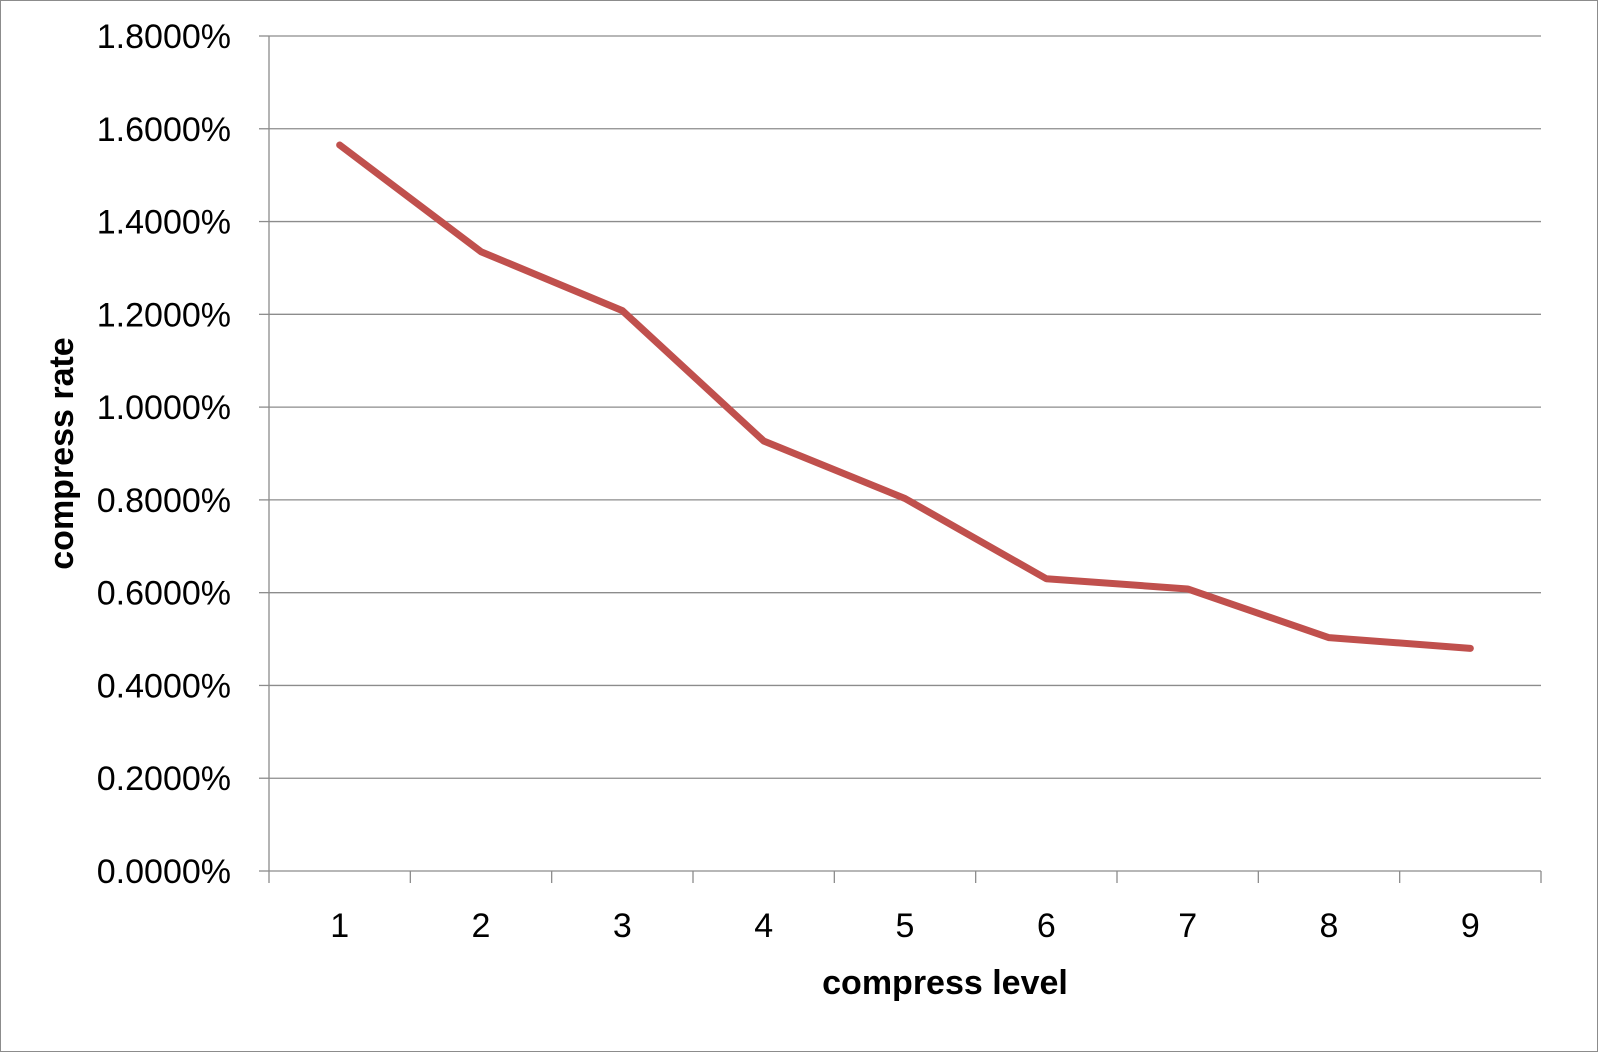 The width and height of the screenshot is (1598, 1052). I want to click on y-tick-label: 1.2000%, so click(164, 315).